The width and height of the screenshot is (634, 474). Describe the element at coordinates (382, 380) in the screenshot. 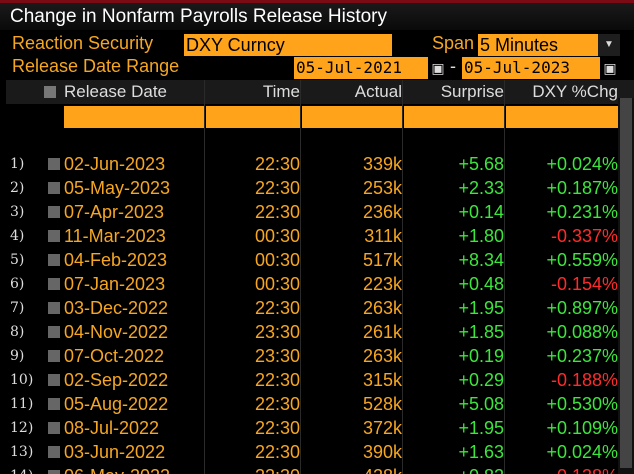

I see `actual-cell: 315k` at that location.